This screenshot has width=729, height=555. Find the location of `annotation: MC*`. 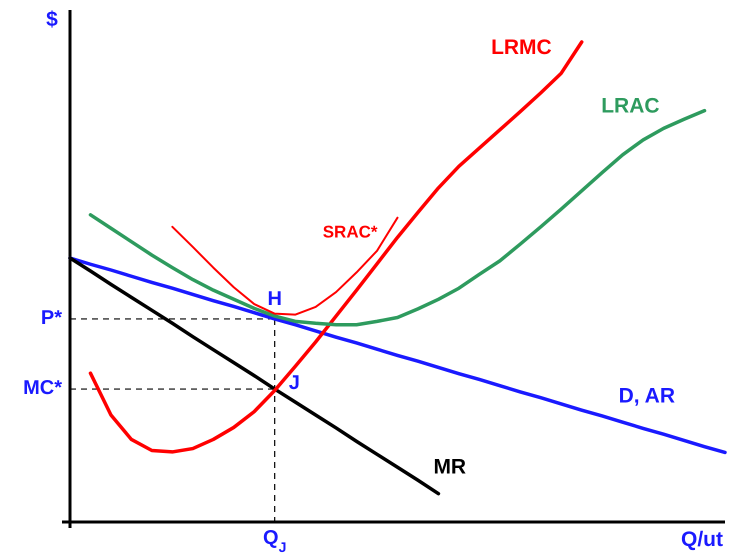

annotation: MC* is located at coordinates (42, 388).